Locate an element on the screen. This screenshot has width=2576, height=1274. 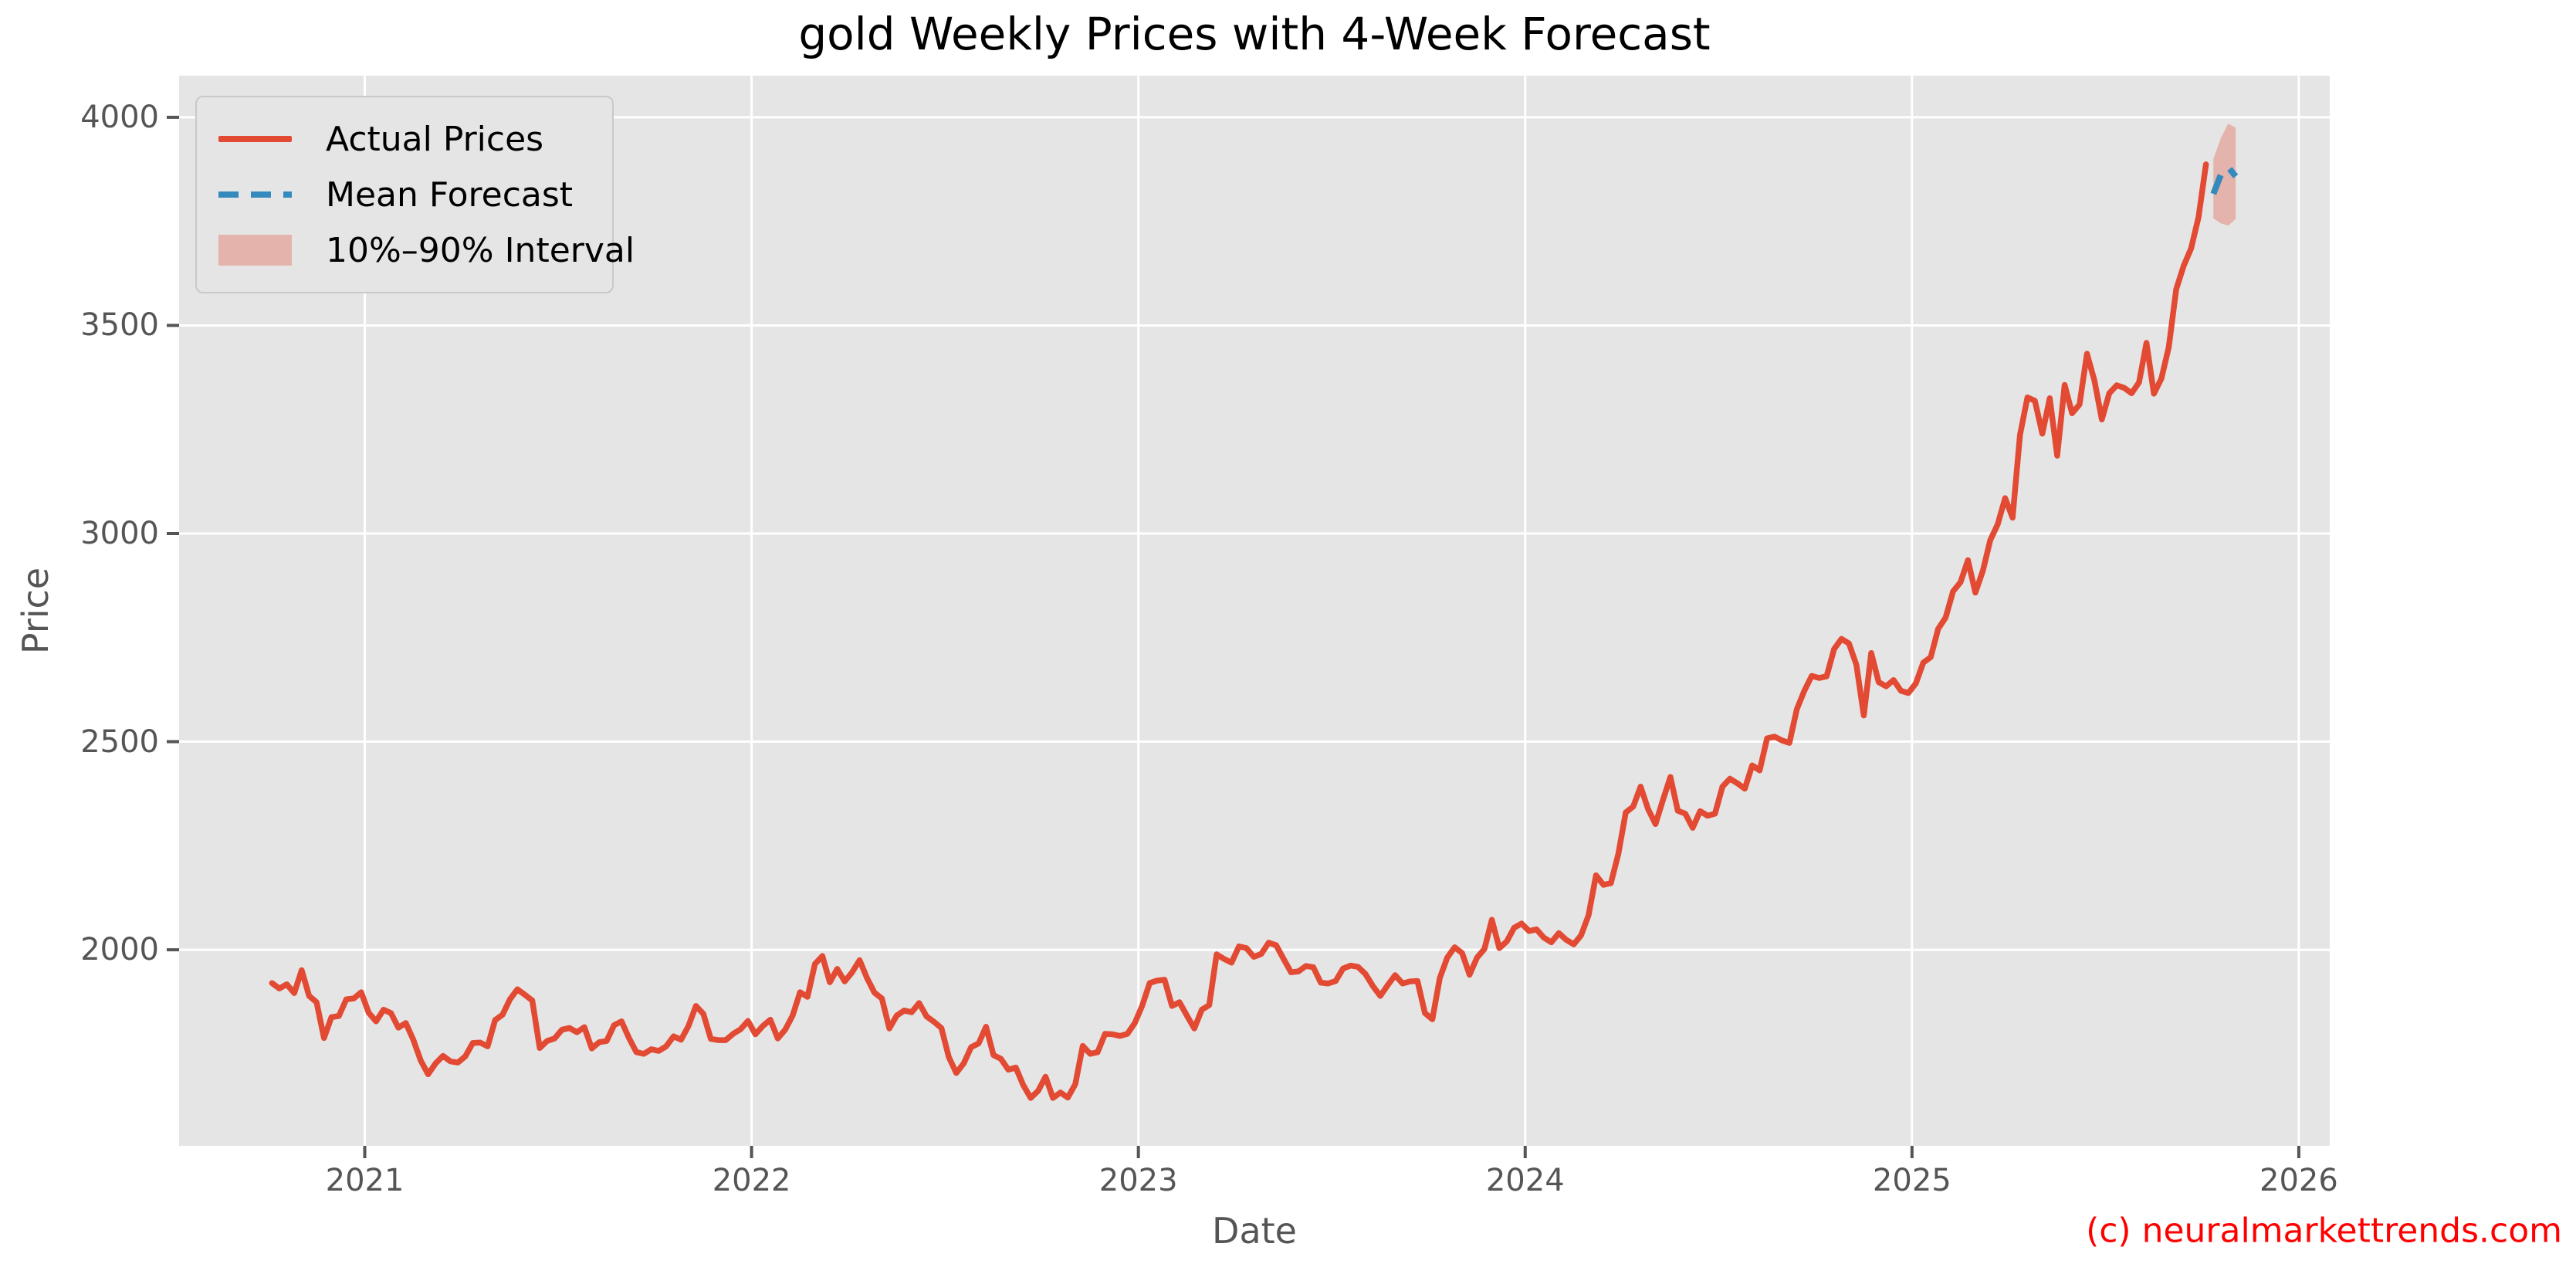
y-tick-label: 3000 is located at coordinates (120, 533).